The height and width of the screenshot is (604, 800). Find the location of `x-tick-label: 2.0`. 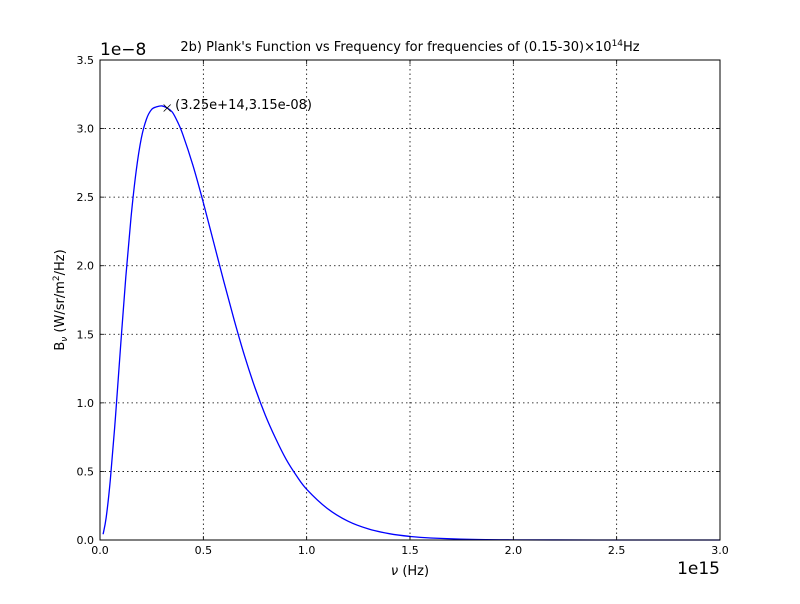

x-tick-label: 2.0 is located at coordinates (514, 550).